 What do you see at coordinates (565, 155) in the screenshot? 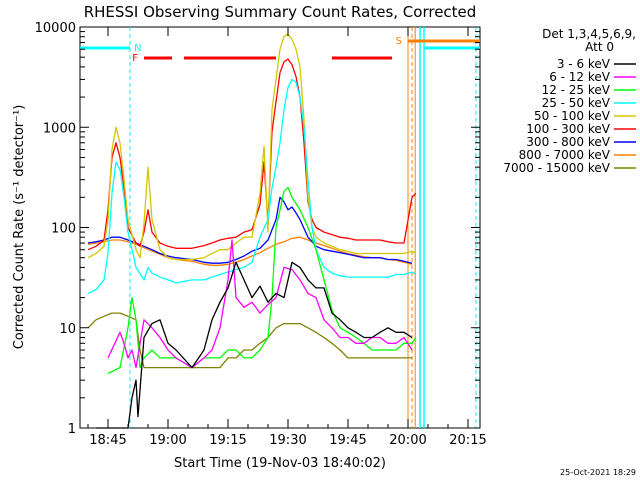
I see `legend-label-7: 800 - 7000 keV` at bounding box center [565, 155].